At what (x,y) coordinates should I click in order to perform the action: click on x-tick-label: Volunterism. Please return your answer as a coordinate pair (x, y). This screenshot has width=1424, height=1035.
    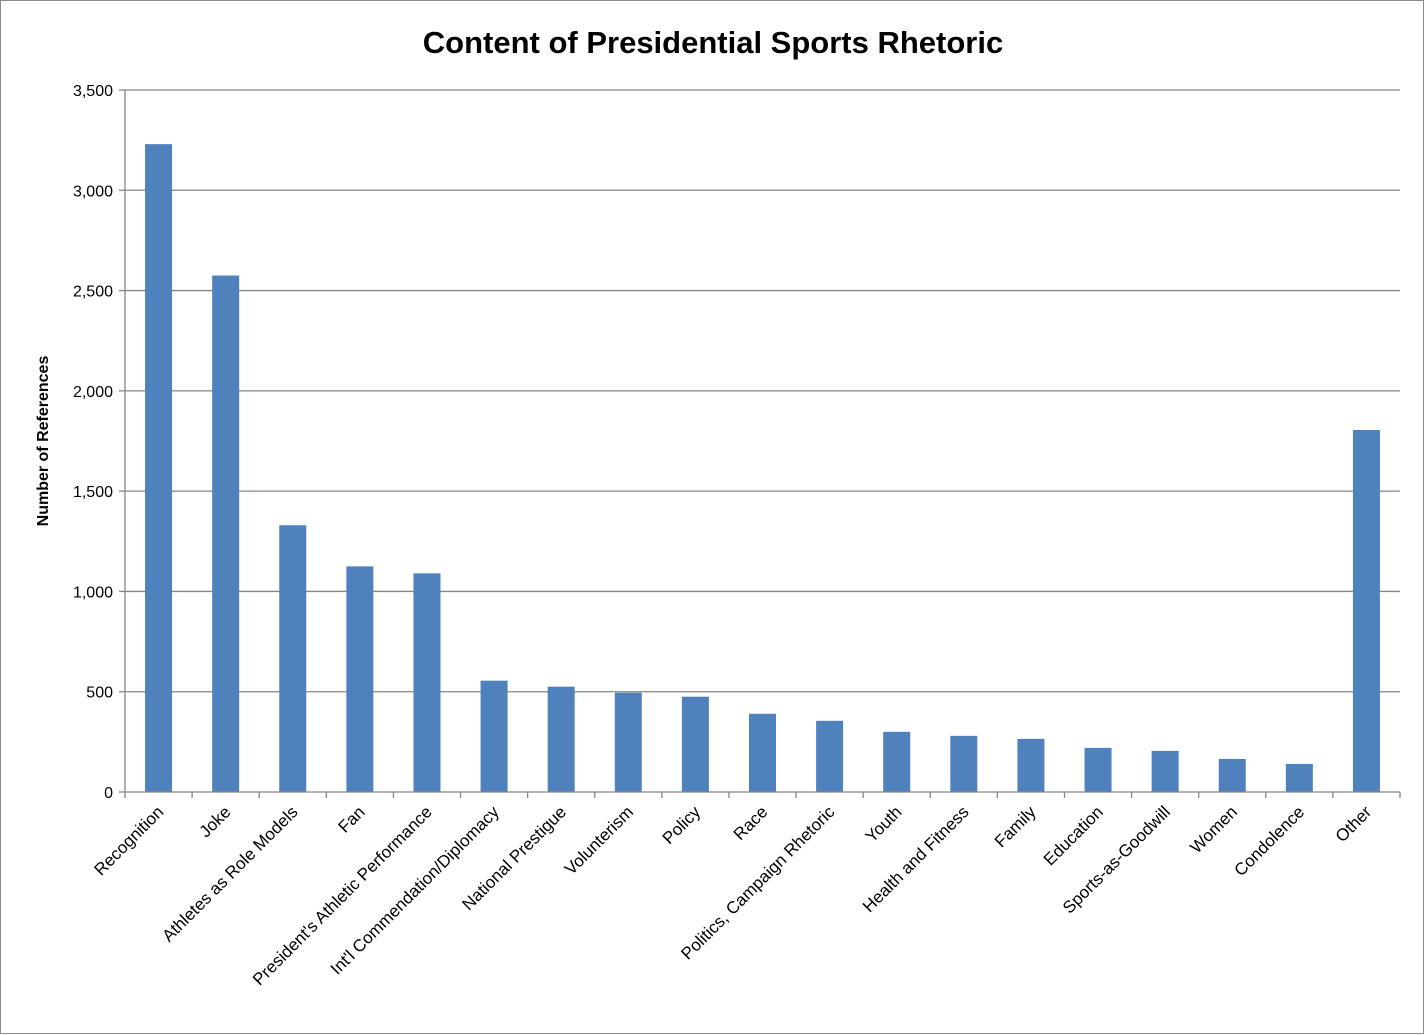
    Looking at the image, I should click on (599, 840).